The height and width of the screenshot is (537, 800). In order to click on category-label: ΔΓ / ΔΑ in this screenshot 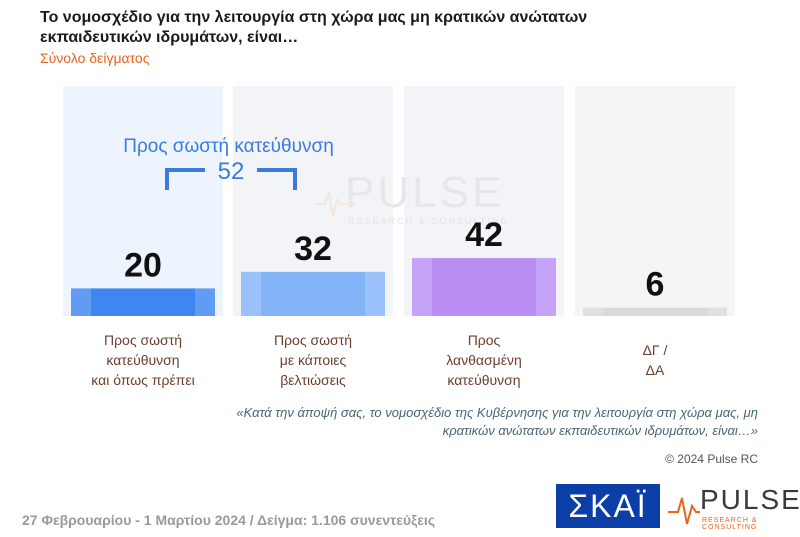, I will do `click(655, 360)`.